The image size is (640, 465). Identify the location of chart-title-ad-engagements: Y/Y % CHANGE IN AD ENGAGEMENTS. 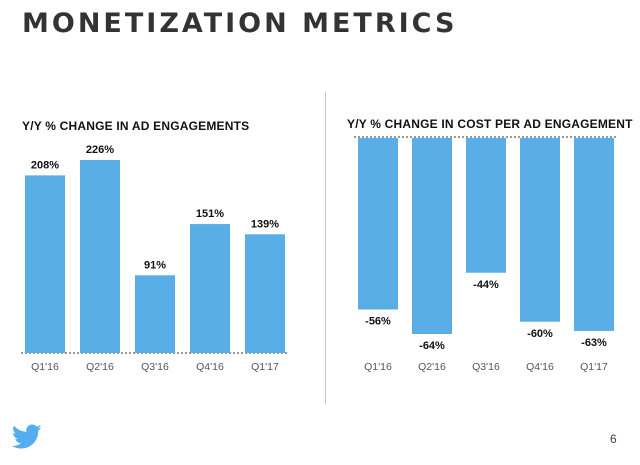
(136, 126).